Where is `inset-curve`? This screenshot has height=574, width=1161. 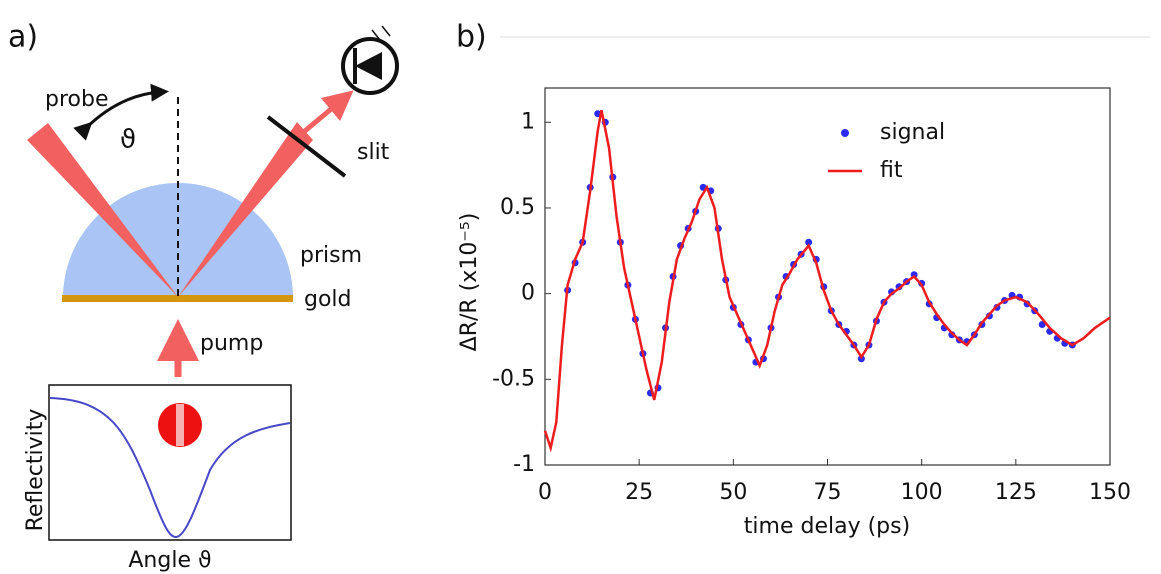
inset-curve is located at coordinates (170, 468).